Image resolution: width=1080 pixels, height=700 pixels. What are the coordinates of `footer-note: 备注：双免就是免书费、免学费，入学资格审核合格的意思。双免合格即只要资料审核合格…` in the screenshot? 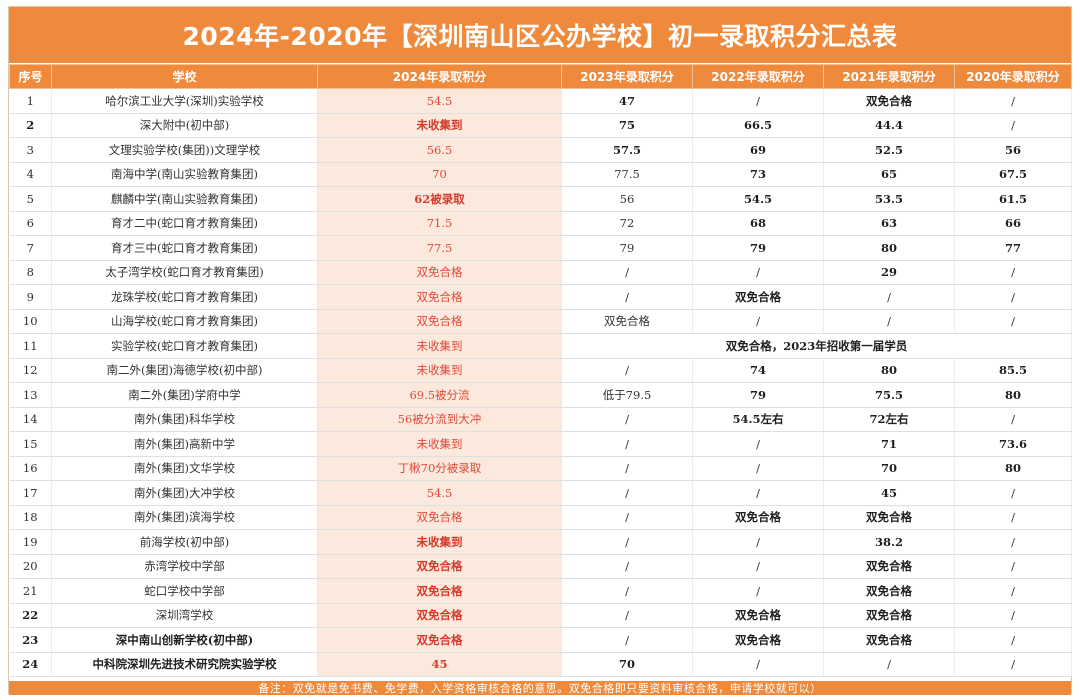 It's located at (540, 688).